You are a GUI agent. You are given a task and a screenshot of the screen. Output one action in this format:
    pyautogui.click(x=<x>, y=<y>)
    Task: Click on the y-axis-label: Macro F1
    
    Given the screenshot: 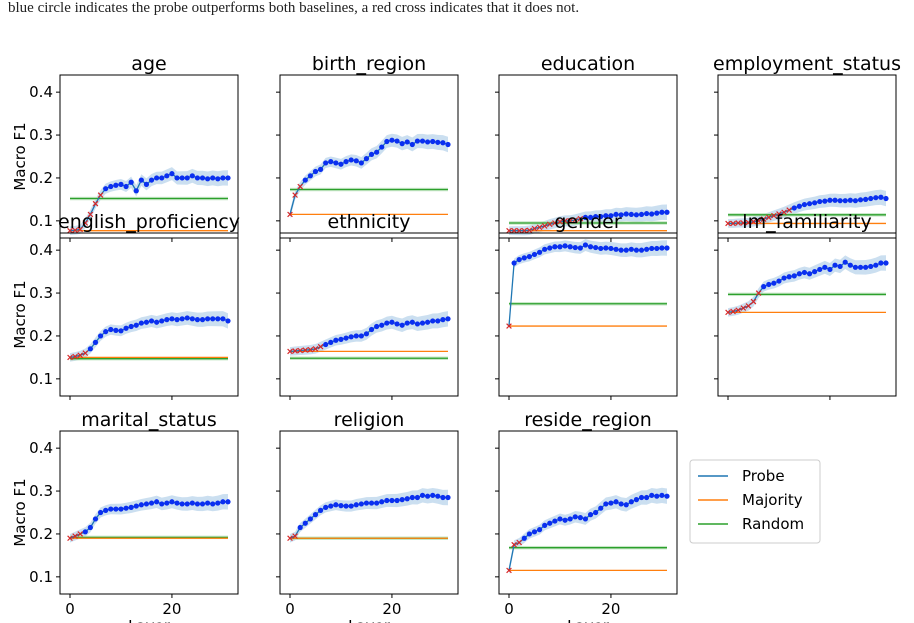 What is the action you would take?
    pyautogui.click(x=20, y=314)
    